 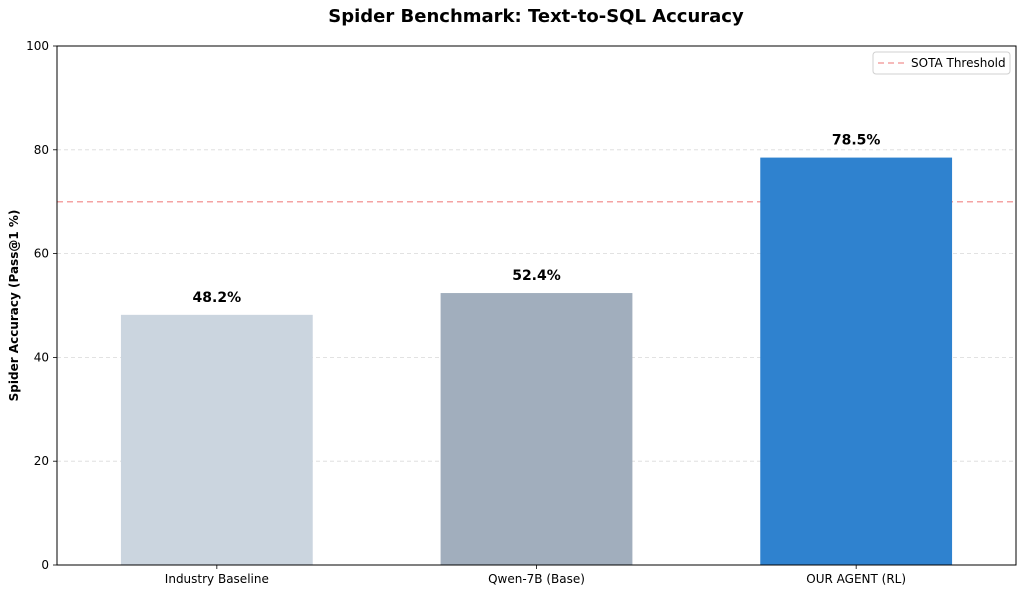 What do you see at coordinates (217, 579) in the screenshot?
I see `x-tick-label: Industry Baseline` at bounding box center [217, 579].